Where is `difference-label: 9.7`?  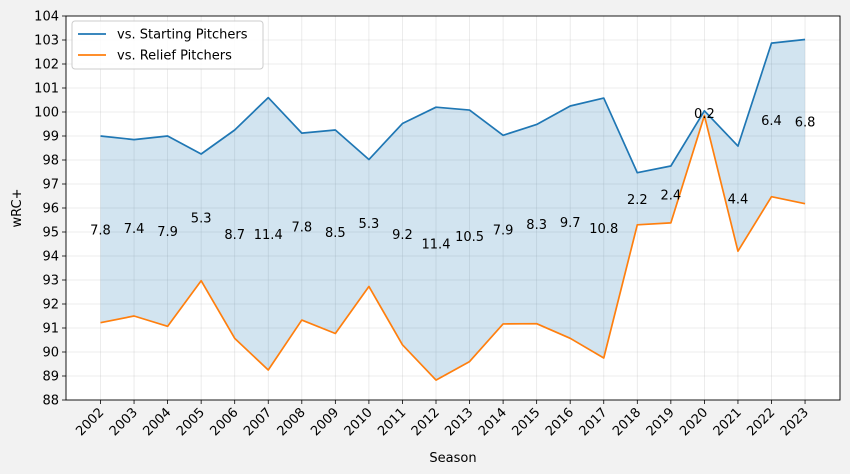
difference-label: 9.7 is located at coordinates (570, 223).